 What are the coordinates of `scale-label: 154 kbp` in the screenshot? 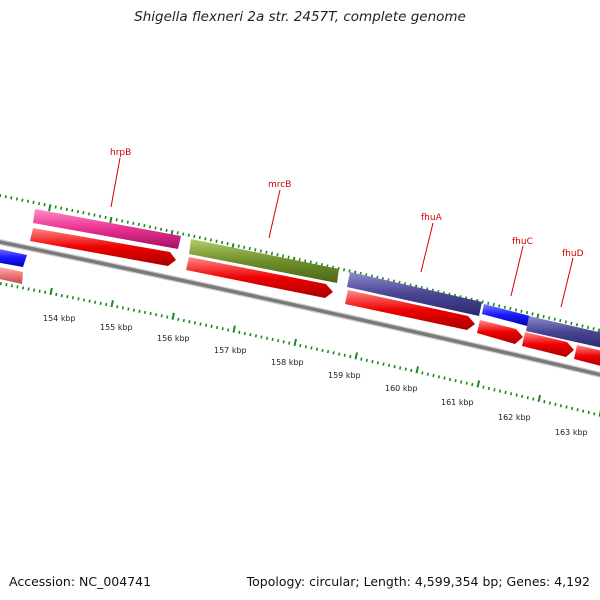 It's located at (59, 318).